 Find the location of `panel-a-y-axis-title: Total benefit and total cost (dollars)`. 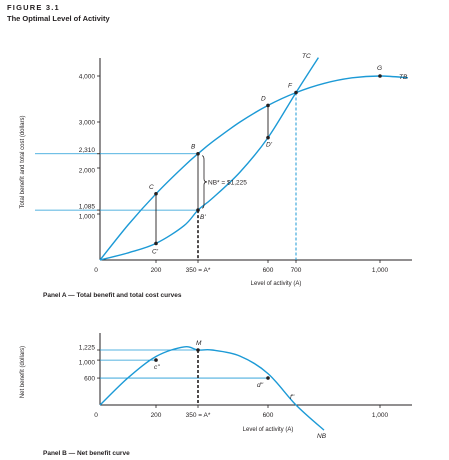

panel-a-y-axis-title: Total benefit and total cost (dollars) is located at coordinates (23, 161).